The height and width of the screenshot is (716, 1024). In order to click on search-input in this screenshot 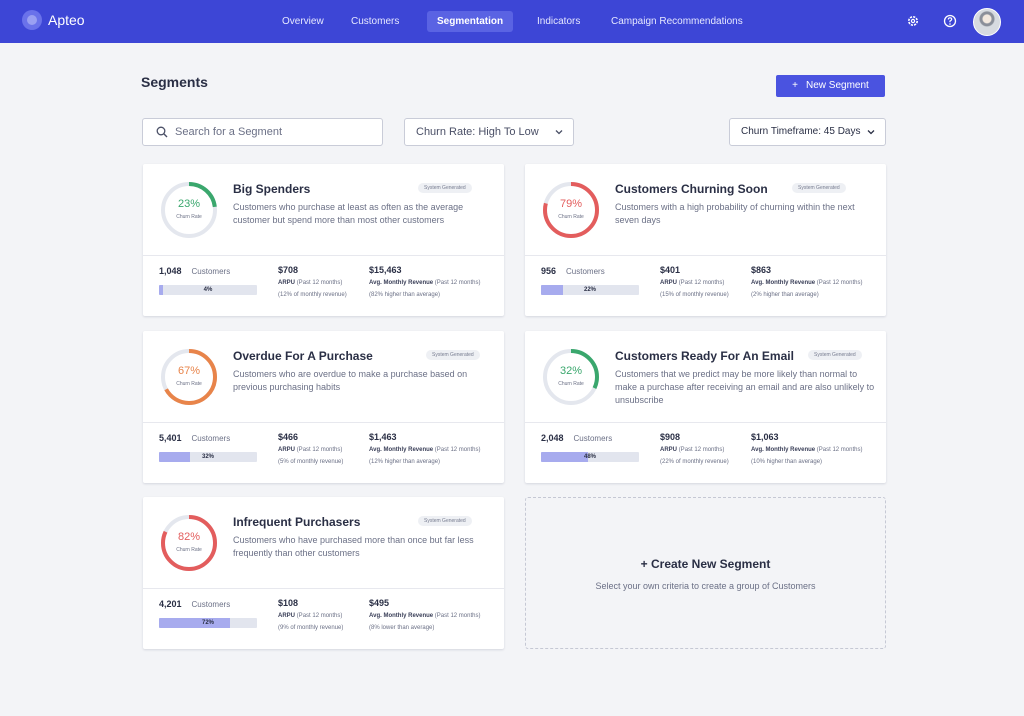, I will do `click(275, 132)`.